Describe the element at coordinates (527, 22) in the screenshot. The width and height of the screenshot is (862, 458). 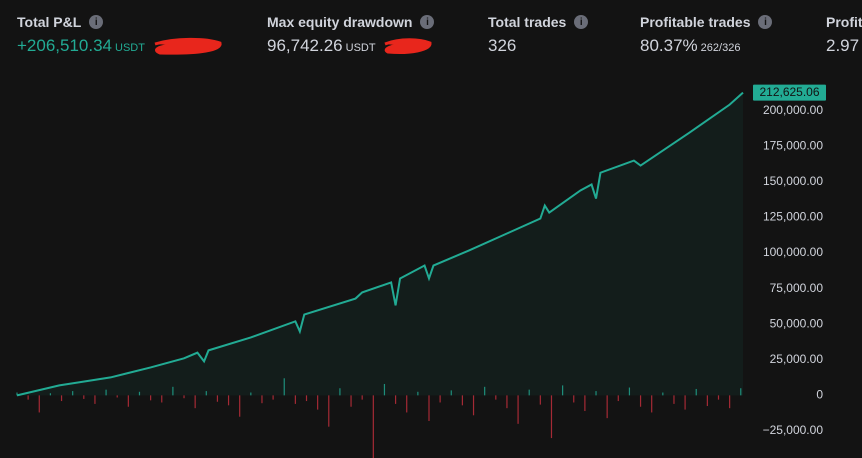
I see `stat-label: Total trades` at that location.